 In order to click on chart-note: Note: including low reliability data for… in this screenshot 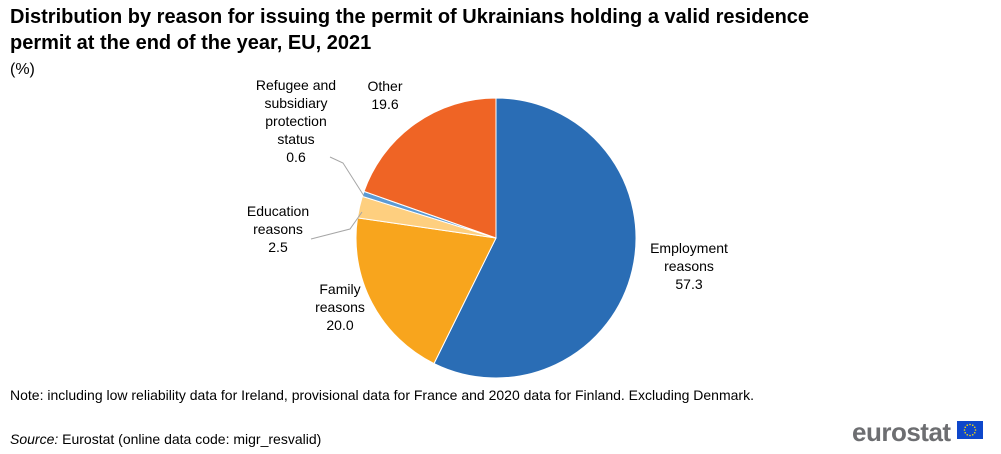, I will do `click(382, 395)`.